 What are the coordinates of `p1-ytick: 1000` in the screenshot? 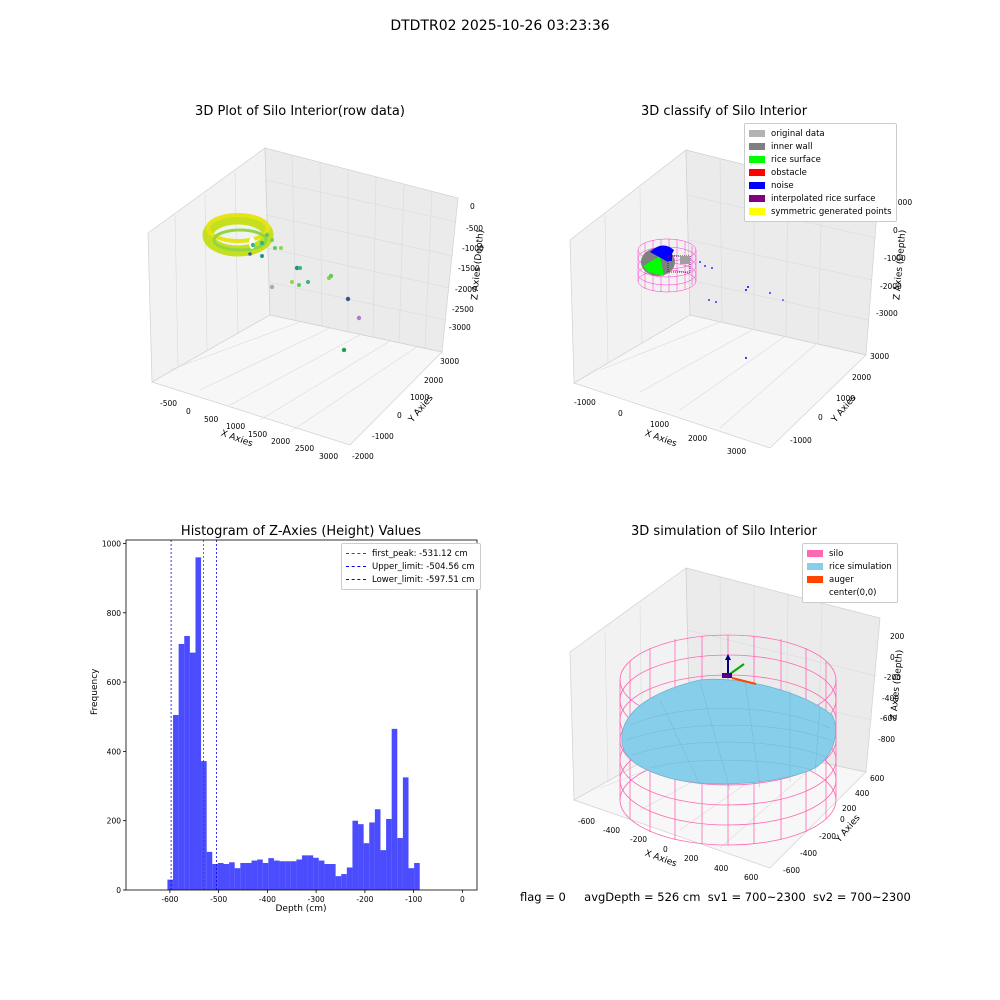 It's located at (420, 397).